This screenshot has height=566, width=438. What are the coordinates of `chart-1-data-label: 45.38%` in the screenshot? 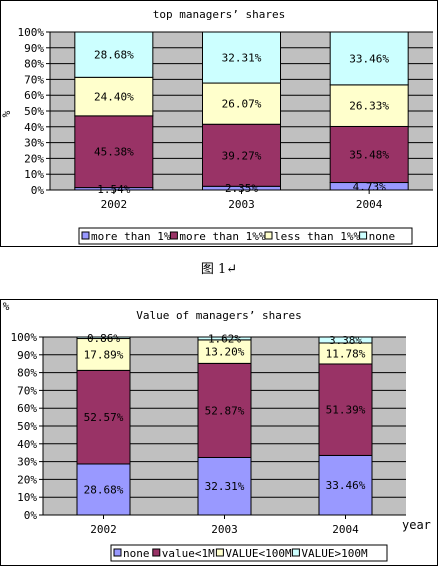 It's located at (114, 152).